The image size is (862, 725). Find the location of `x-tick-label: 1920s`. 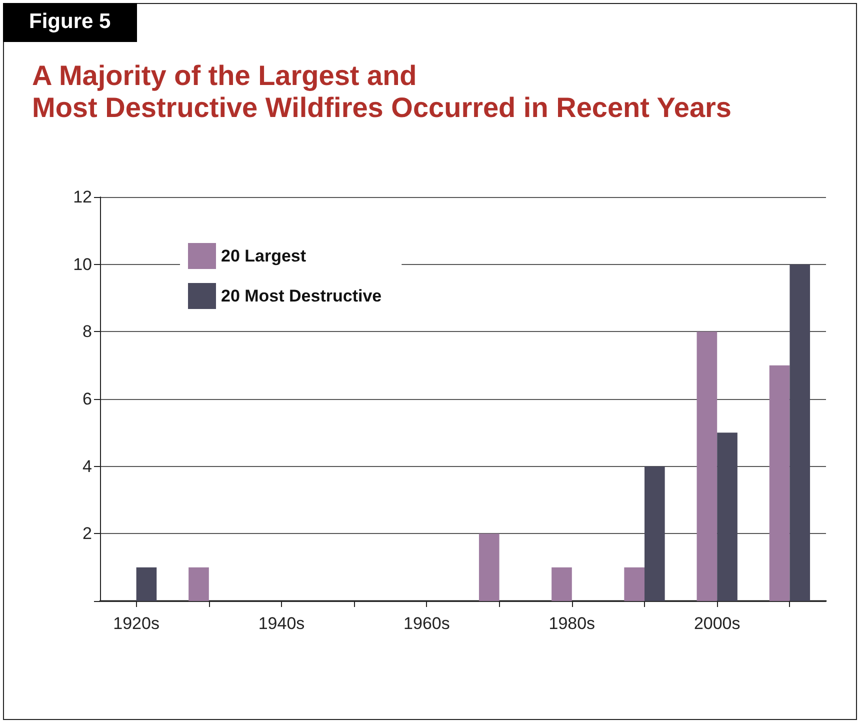

x-tick-label: 1920s is located at coordinates (136, 623).